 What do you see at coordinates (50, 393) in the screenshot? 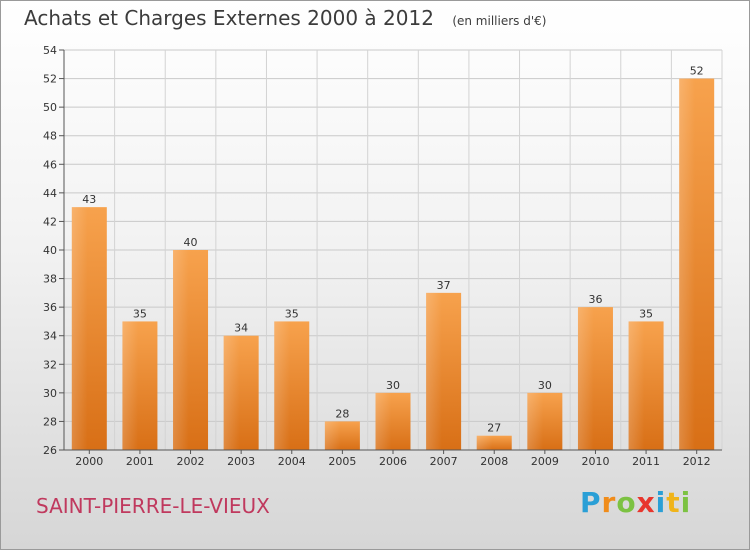
I see `y-tick-label: 30` at bounding box center [50, 393].